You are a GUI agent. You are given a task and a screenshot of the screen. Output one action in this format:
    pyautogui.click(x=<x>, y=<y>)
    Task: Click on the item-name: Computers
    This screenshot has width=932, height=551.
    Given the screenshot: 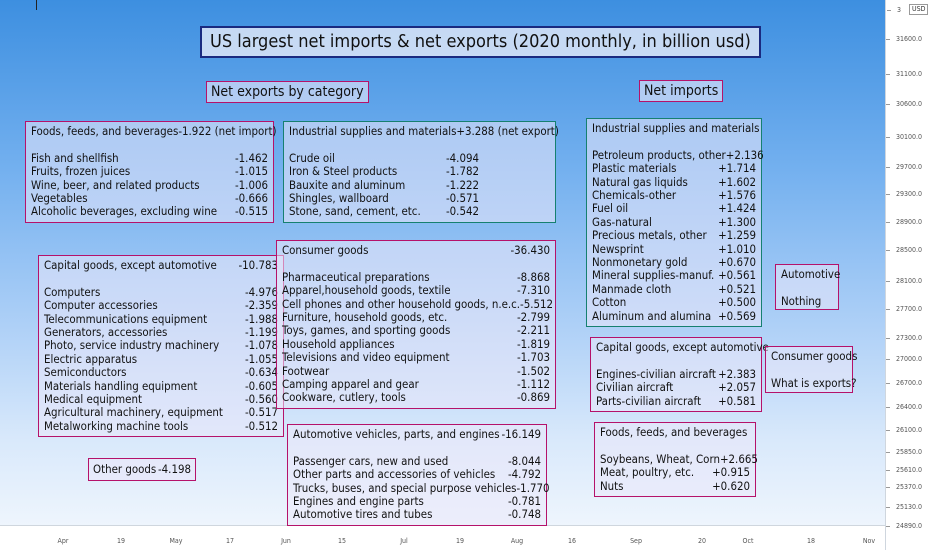 What is the action you would take?
    pyautogui.click(x=72, y=291)
    